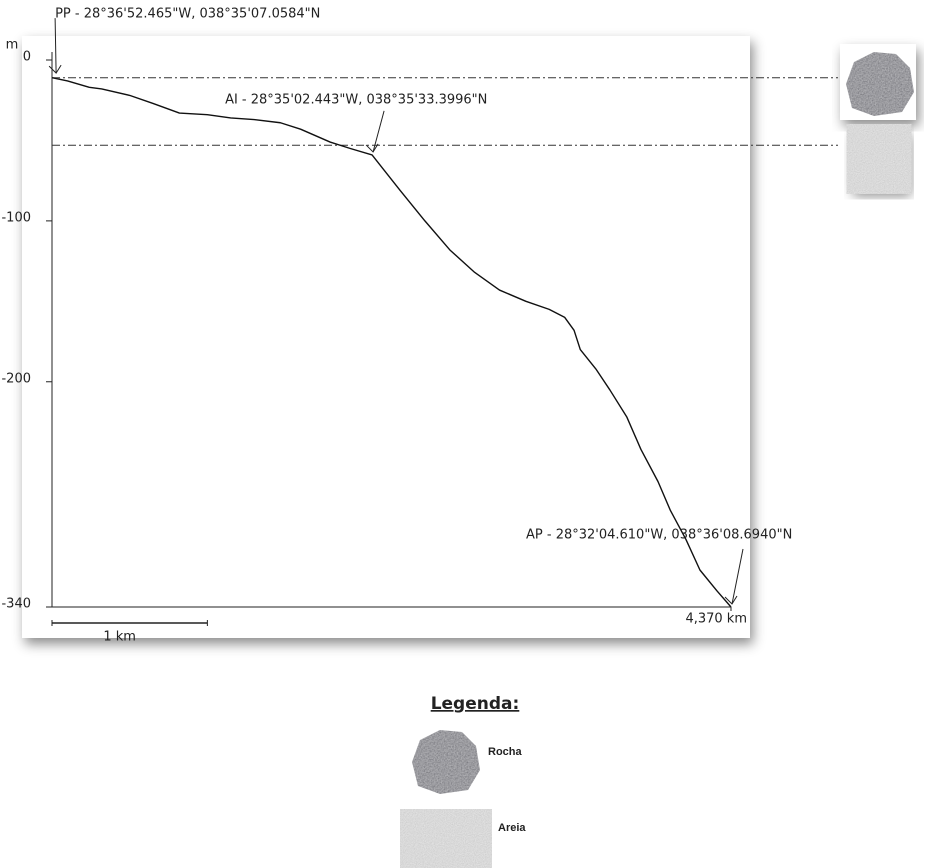  Describe the element at coordinates (187, 14) in the screenshot. I see `annotation: PP - 28°36'52.465"W, 038°35'07.0584"N` at that location.